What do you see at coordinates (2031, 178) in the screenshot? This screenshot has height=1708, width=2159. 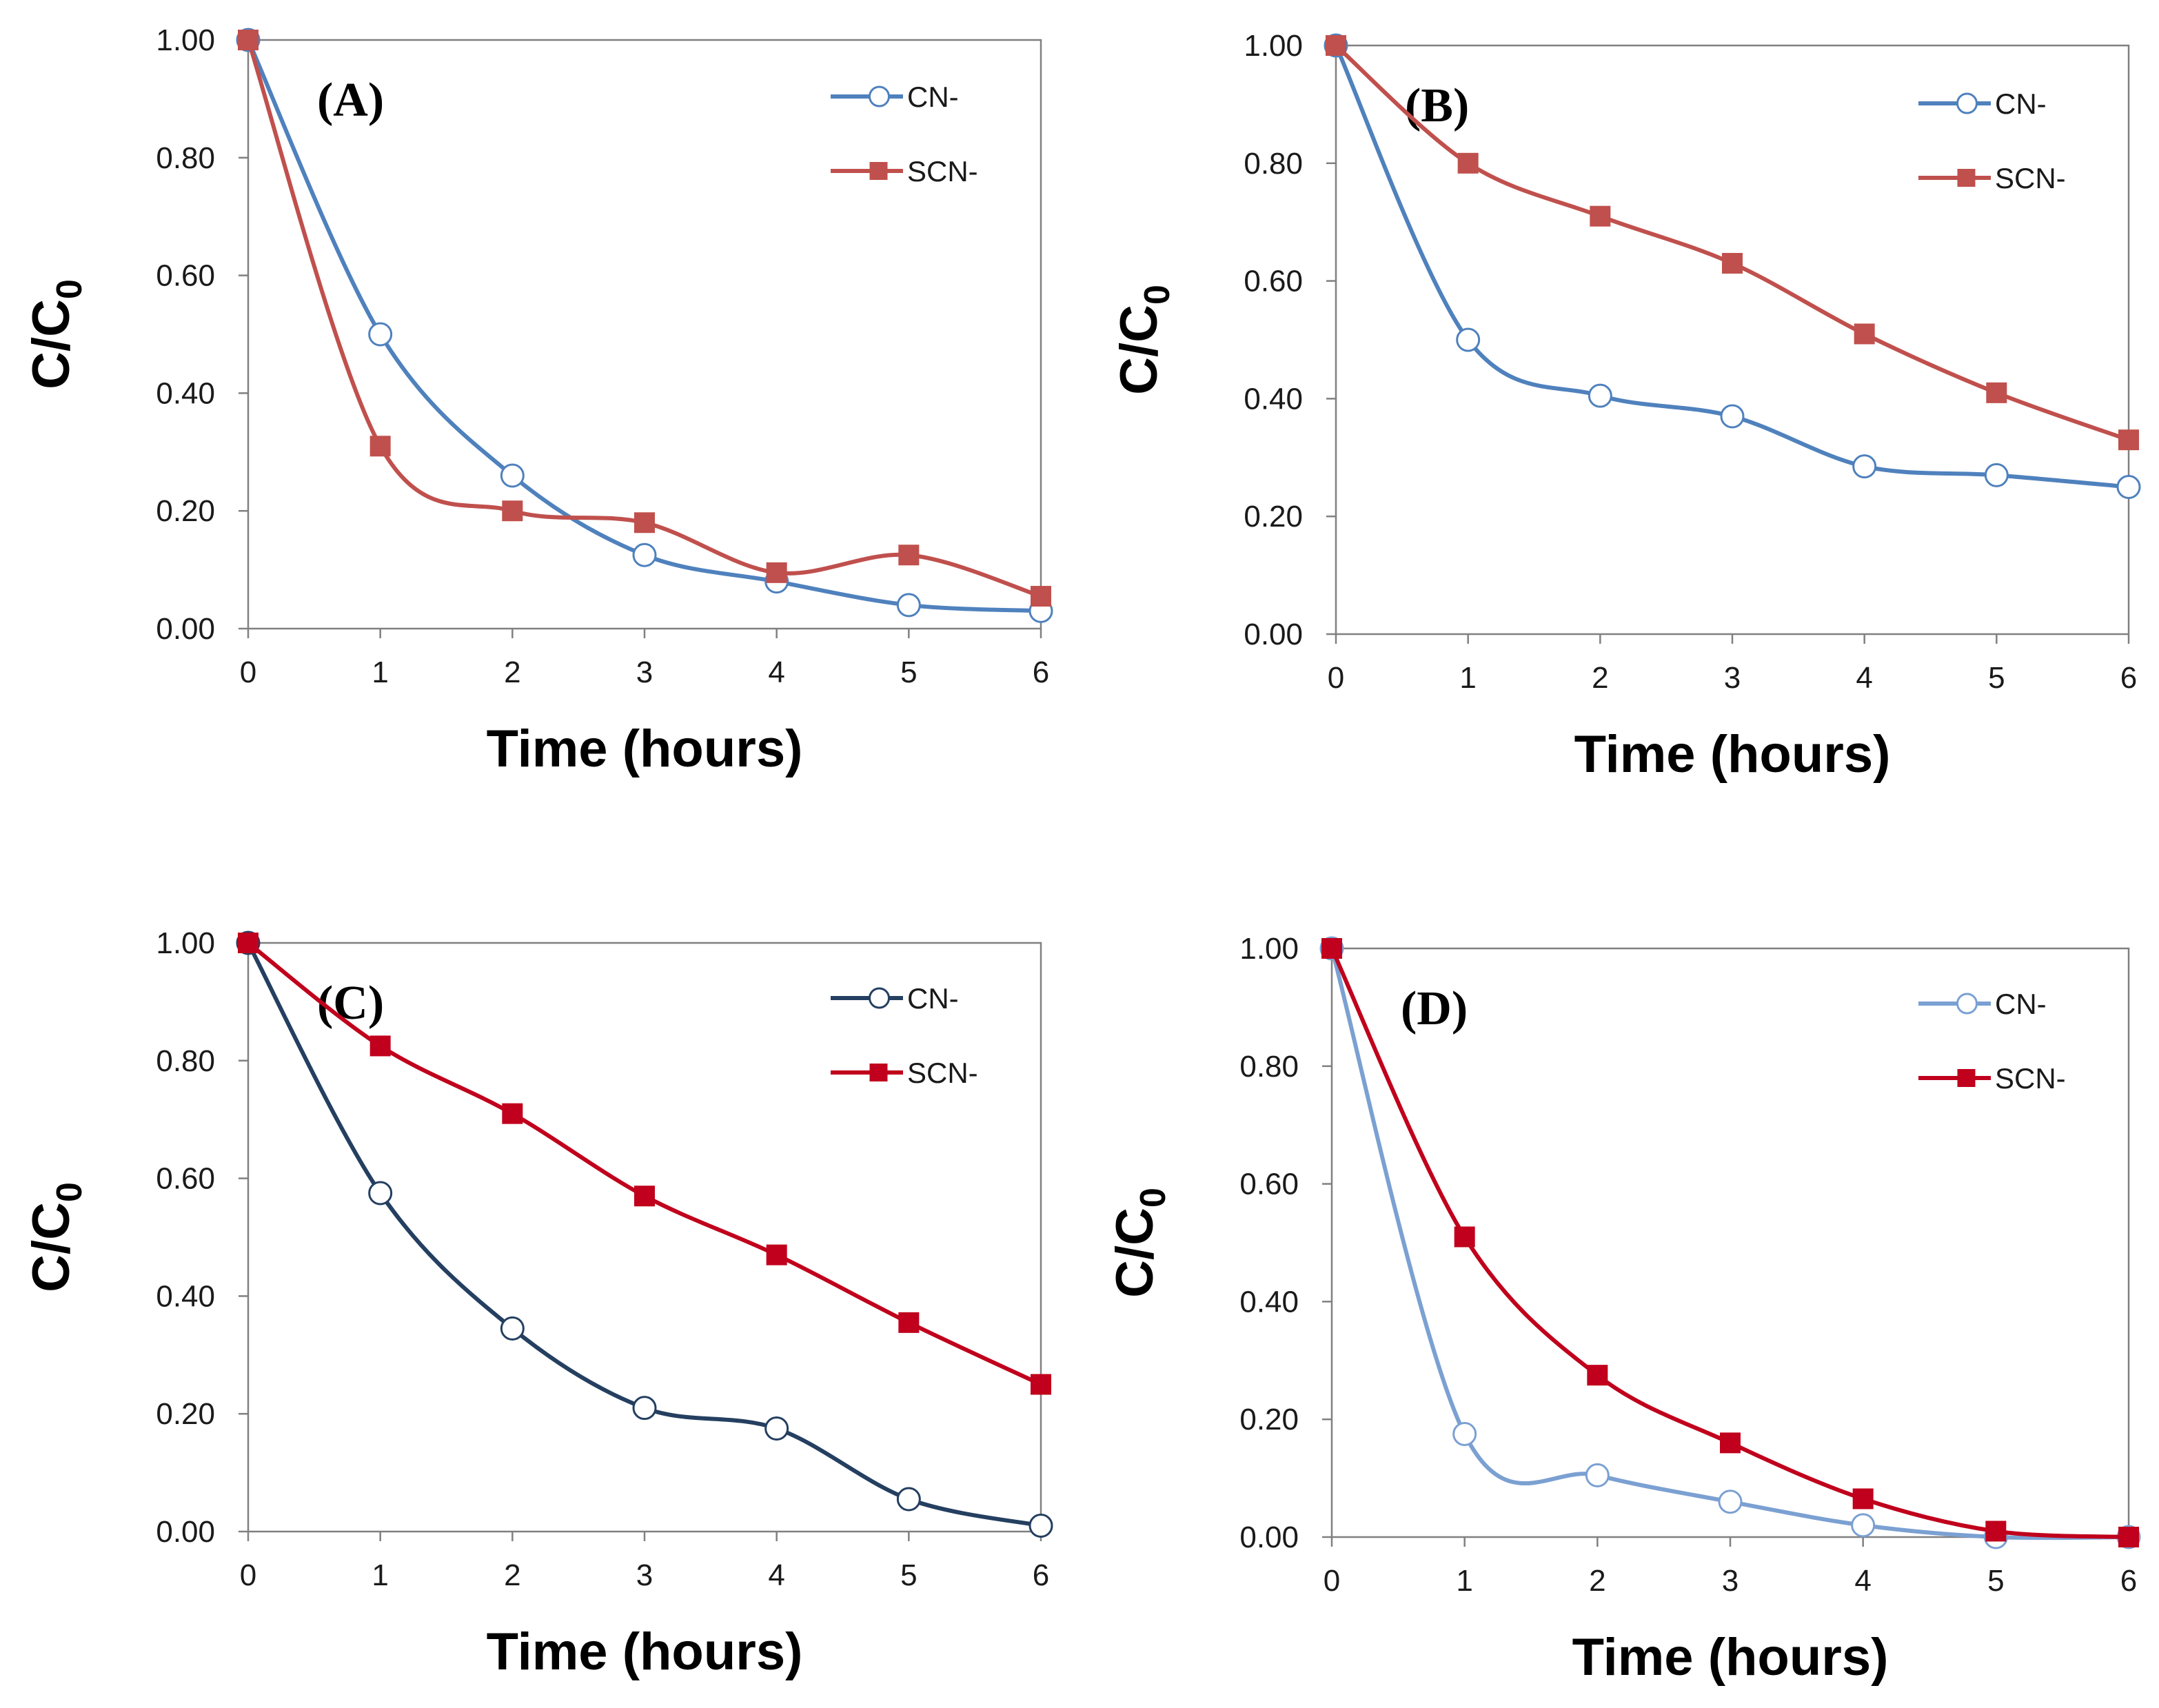 I see `legend-label: SCN-` at bounding box center [2031, 178].